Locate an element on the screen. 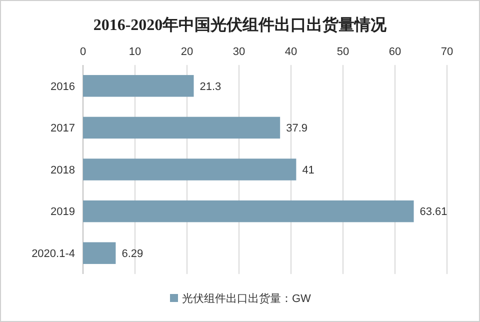 The height and width of the screenshot is (322, 480). x-tick-label: 20 is located at coordinates (187, 52).